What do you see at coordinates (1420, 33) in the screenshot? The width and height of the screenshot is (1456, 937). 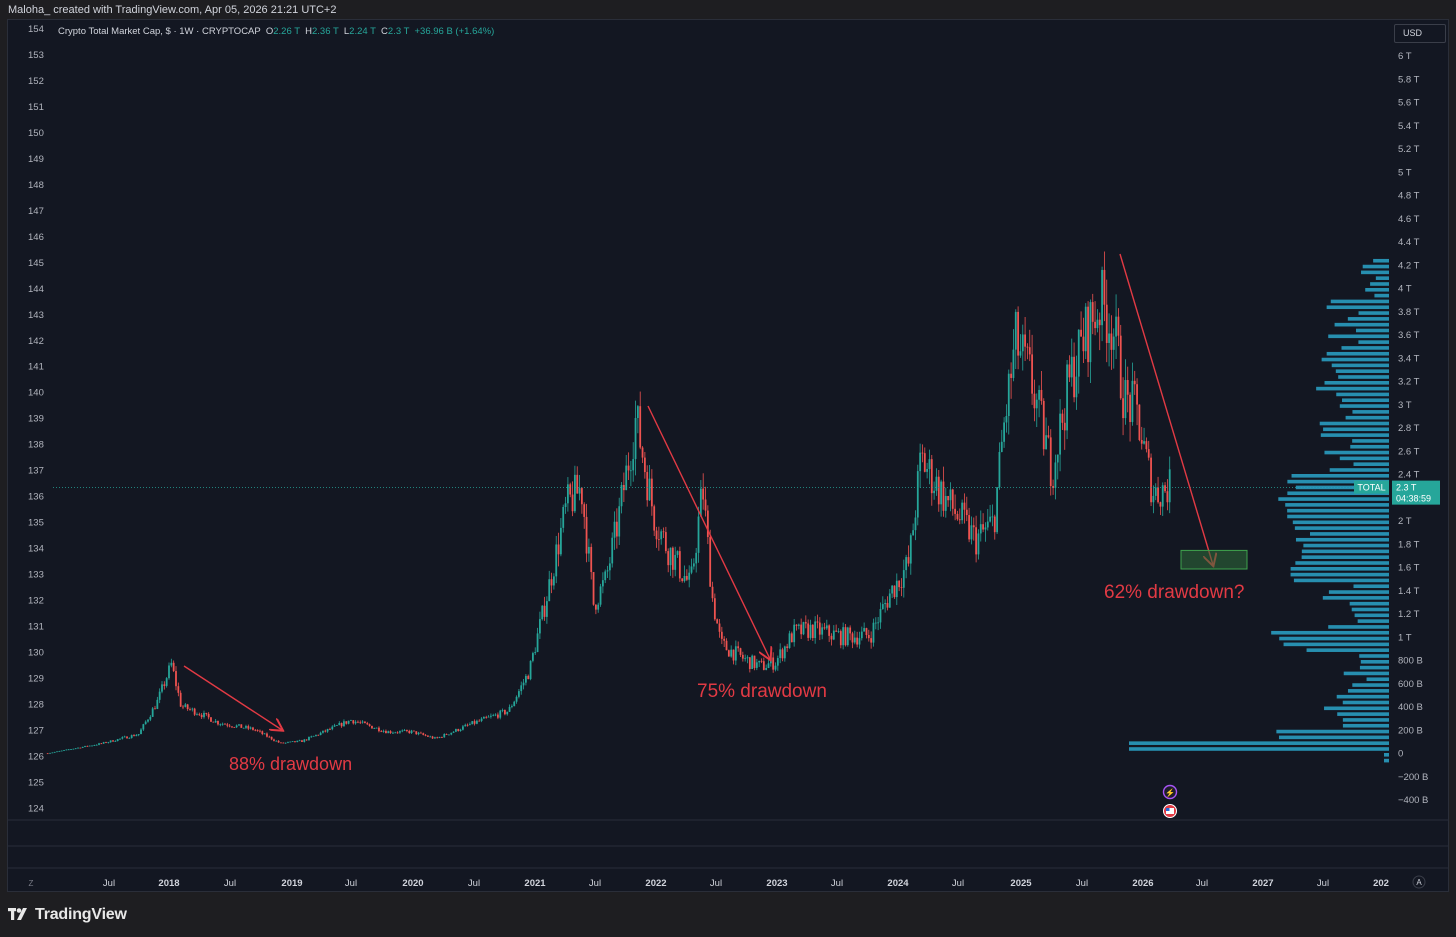 I see `currency-button: USD` at bounding box center [1420, 33].